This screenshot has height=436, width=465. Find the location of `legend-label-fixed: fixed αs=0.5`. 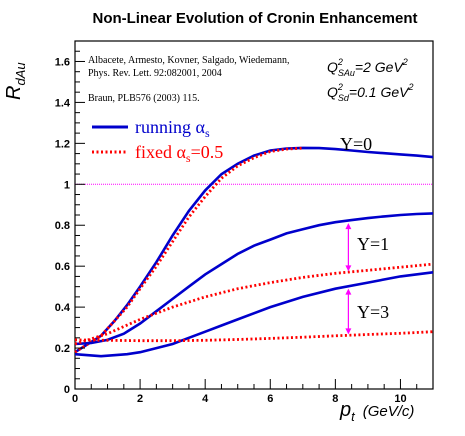

legend-label-fixed: fixed αs=0.5 is located at coordinates (179, 153).